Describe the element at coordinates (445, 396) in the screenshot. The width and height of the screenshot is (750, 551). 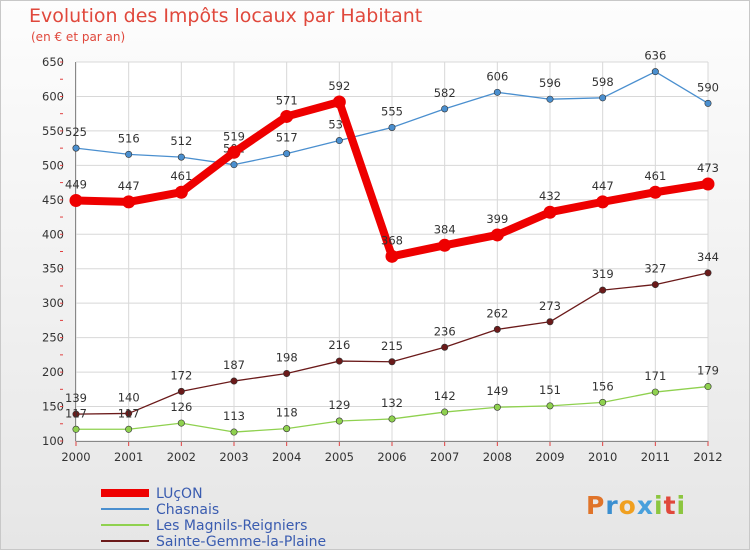
I see `data-label: 142` at that location.